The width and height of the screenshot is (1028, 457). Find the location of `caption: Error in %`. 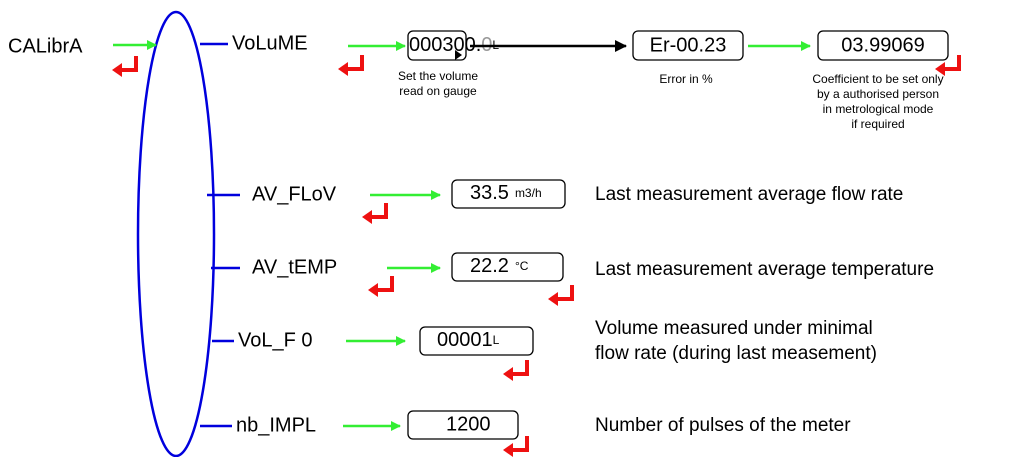

caption: Error in % is located at coordinates (686, 79).